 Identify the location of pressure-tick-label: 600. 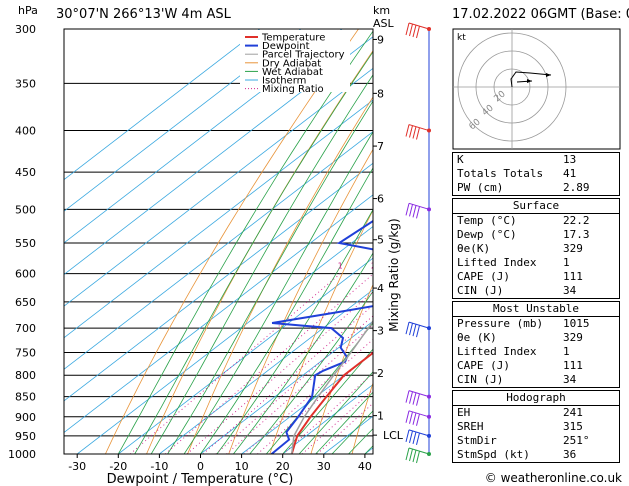
(25, 274).